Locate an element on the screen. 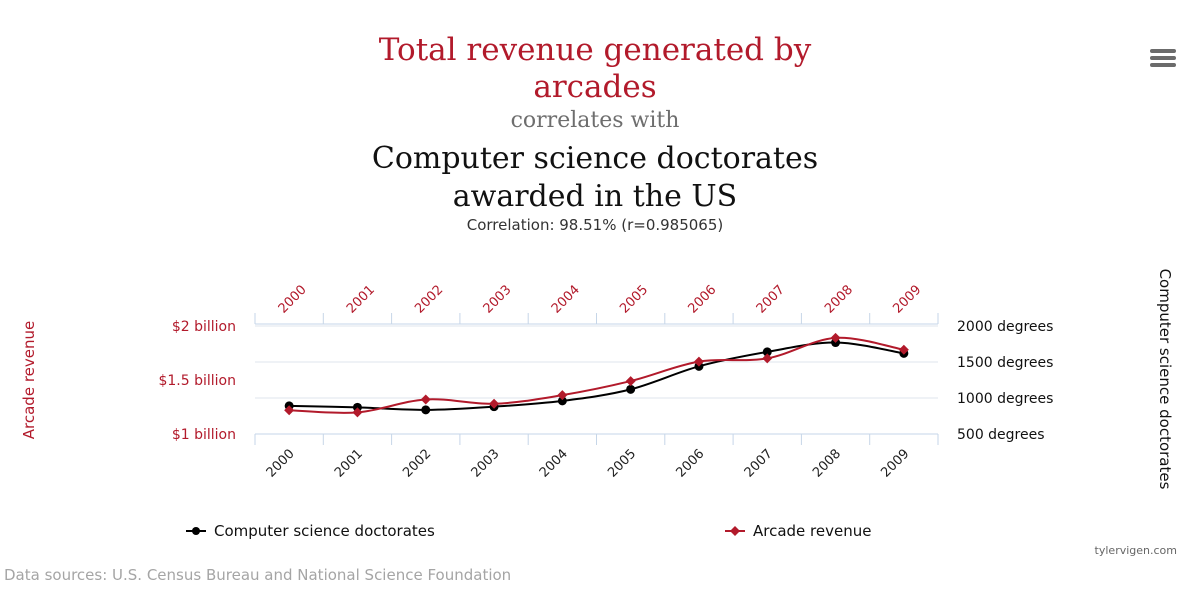 This screenshot has width=1200, height=602. chart-title-arcade: Total revenue generated by arcades is located at coordinates (595, 68).